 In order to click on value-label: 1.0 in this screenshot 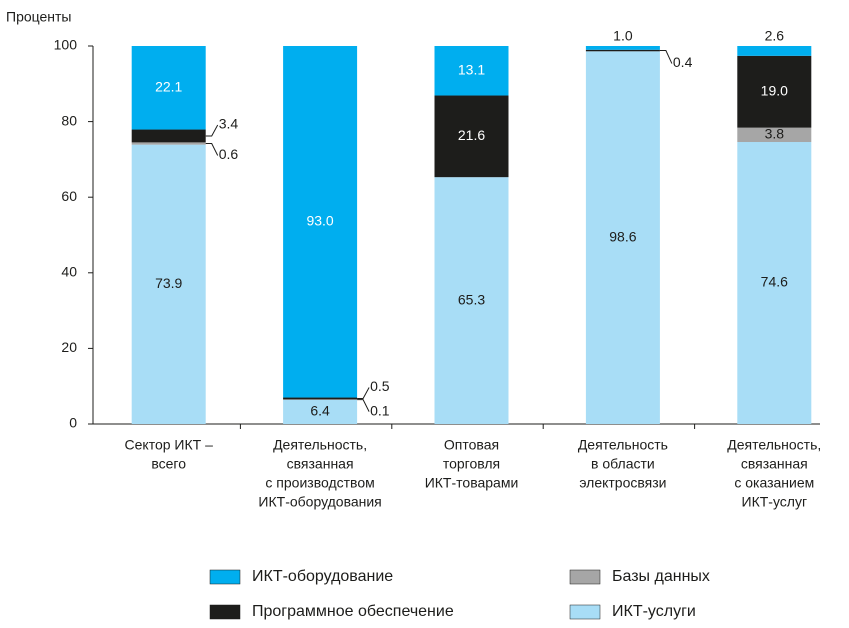, I will do `click(623, 36)`.